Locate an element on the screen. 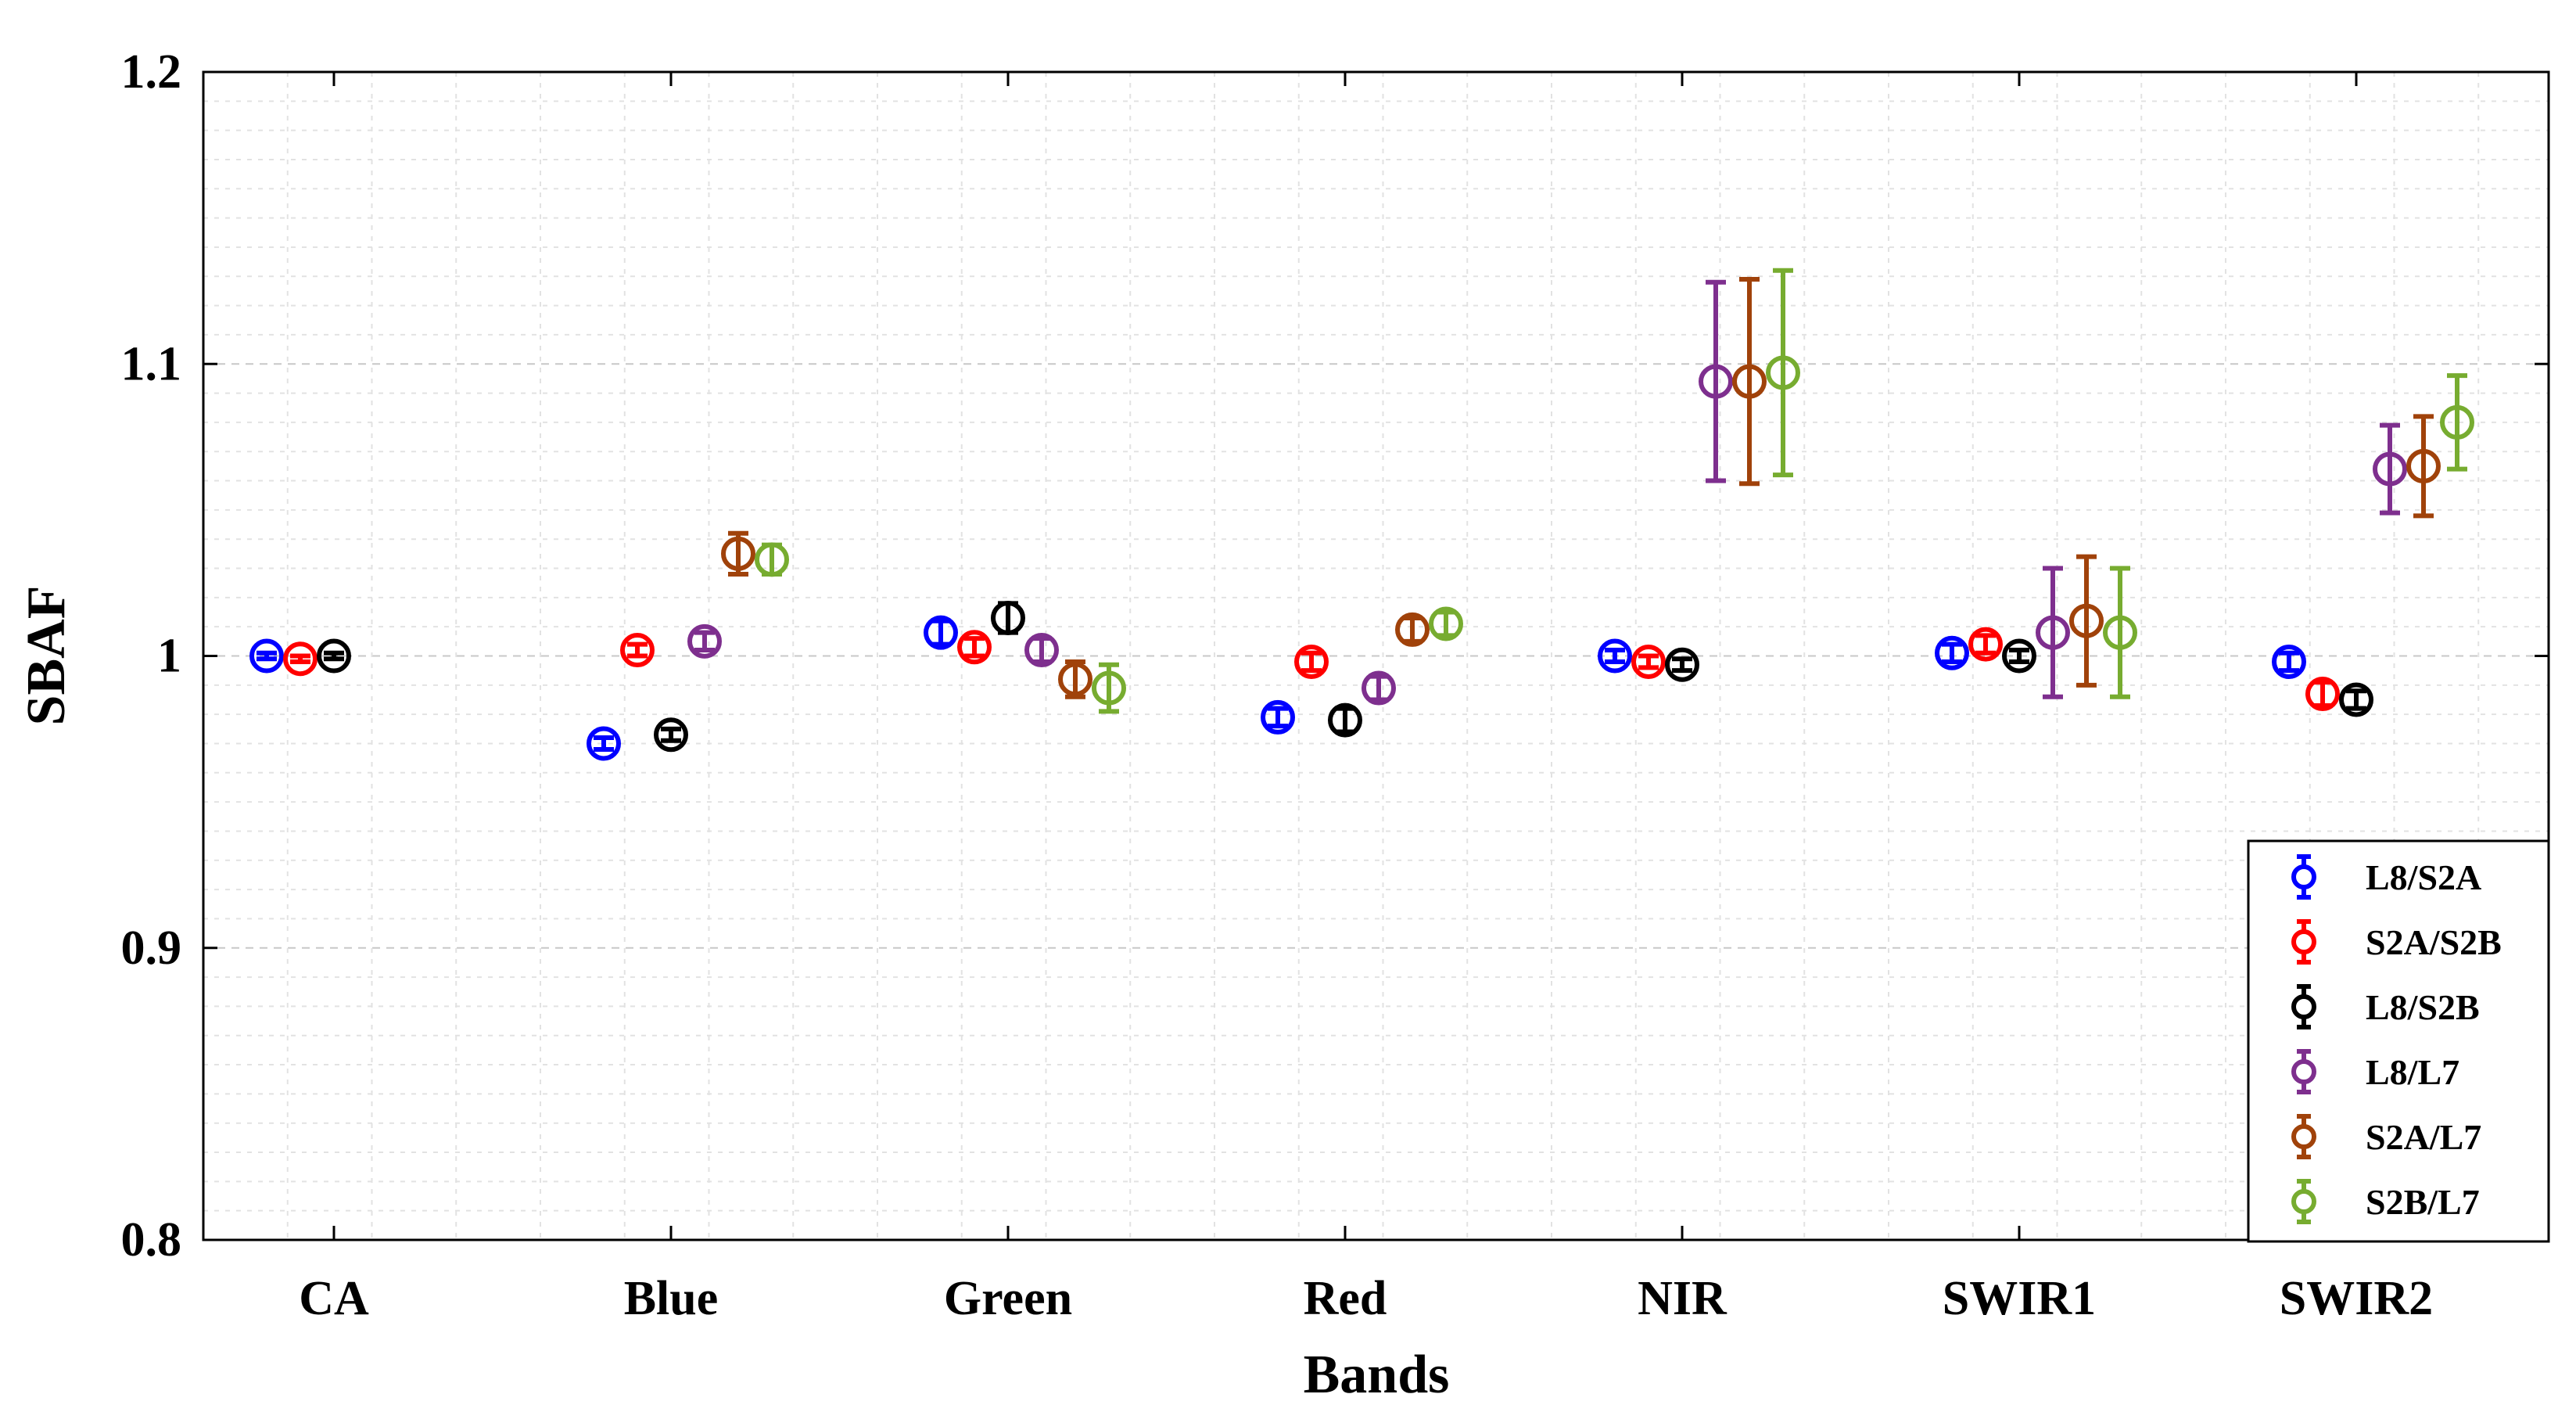 The width and height of the screenshot is (2576, 1412). series-l8-s2a is located at coordinates (1277, 688).